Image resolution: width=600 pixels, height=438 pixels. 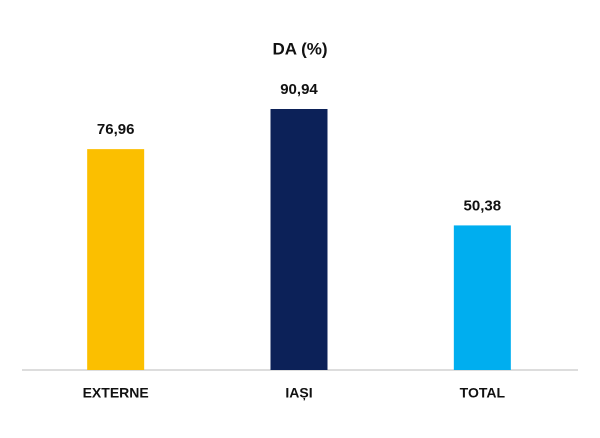 What do you see at coordinates (116, 393) in the screenshot?
I see `x-tick-label: EXTERNE` at bounding box center [116, 393].